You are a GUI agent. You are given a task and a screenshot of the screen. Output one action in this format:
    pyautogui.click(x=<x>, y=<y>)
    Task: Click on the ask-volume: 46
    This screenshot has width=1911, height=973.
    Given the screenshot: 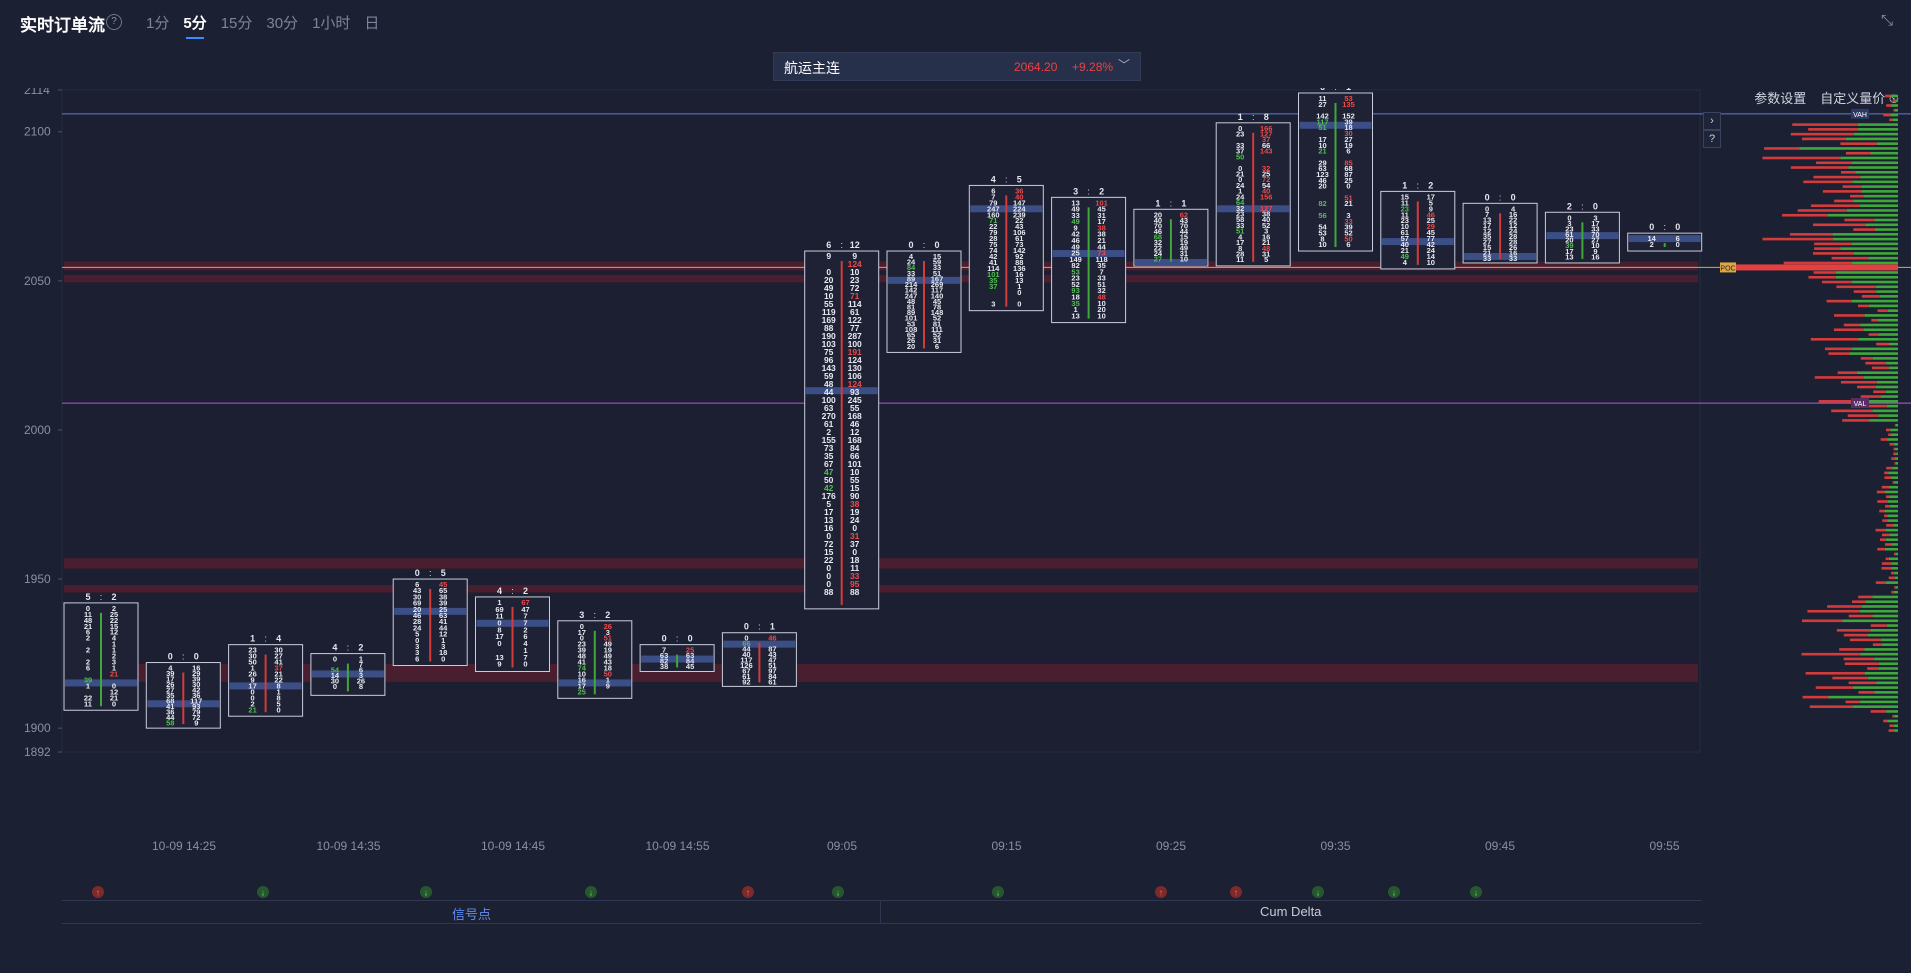 What is the action you would take?
    pyautogui.click(x=855, y=424)
    